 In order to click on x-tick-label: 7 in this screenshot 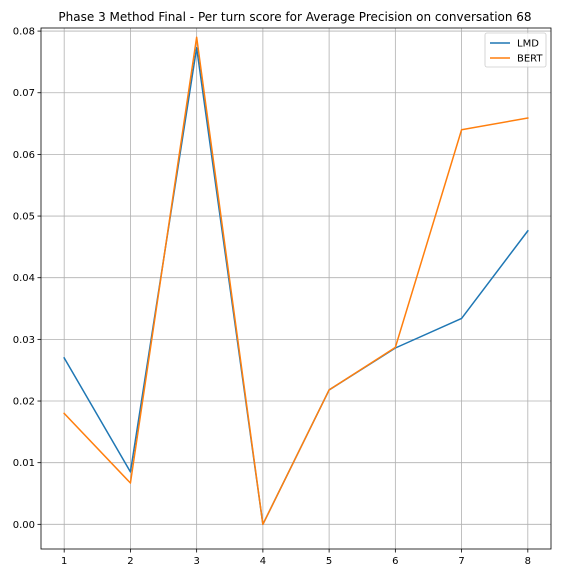, I will do `click(461, 561)`.